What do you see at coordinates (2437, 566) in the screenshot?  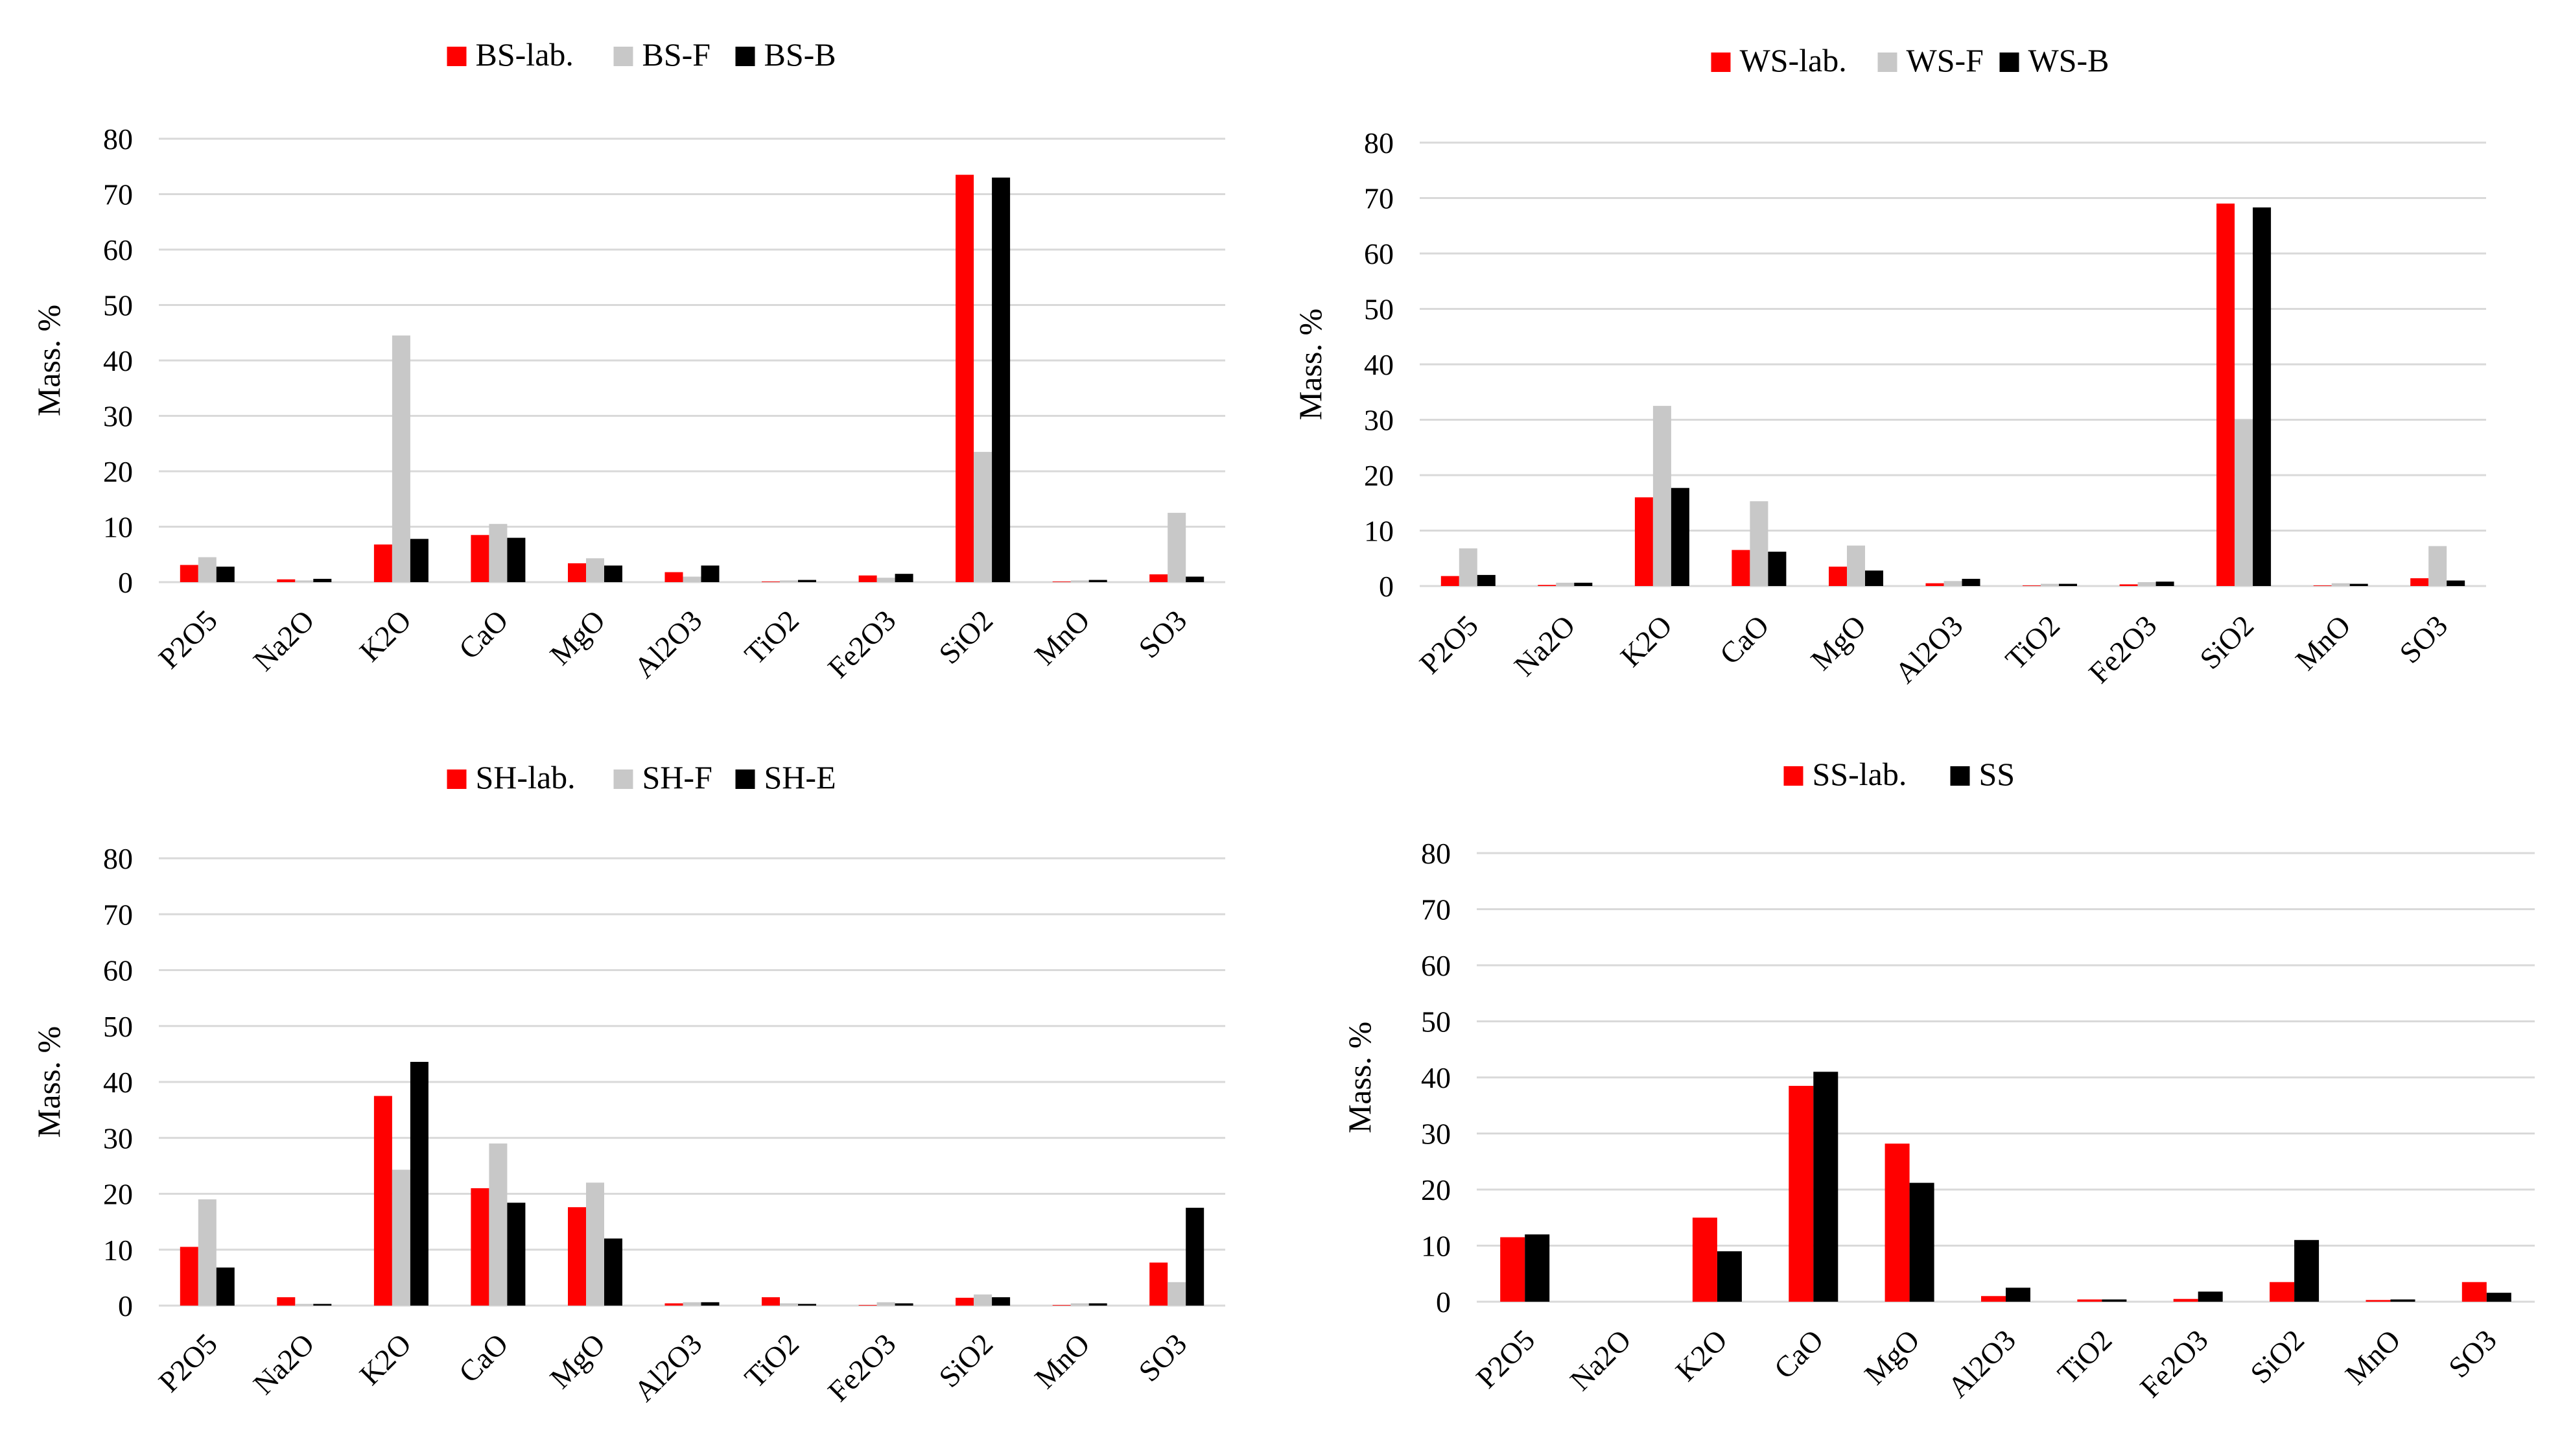 I see `bar-WS-F-SO3` at bounding box center [2437, 566].